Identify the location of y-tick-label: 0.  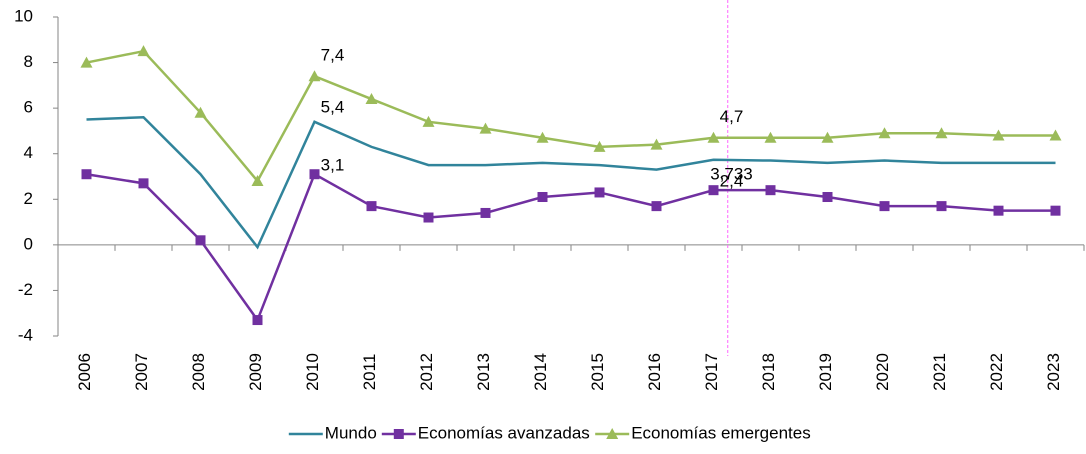
(28, 243).